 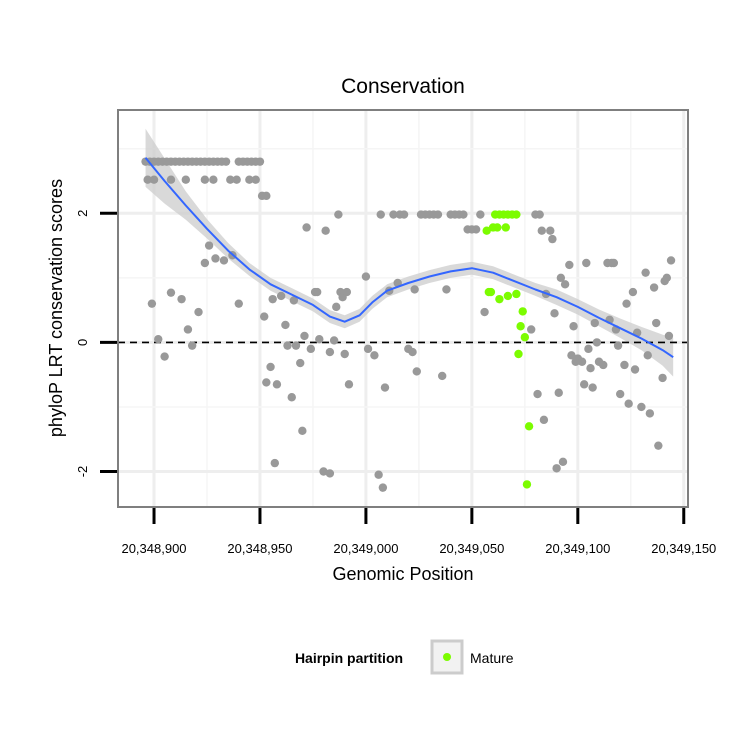 What do you see at coordinates (577, 548) in the screenshot?
I see `x-tick-label: 20,349,100` at bounding box center [577, 548].